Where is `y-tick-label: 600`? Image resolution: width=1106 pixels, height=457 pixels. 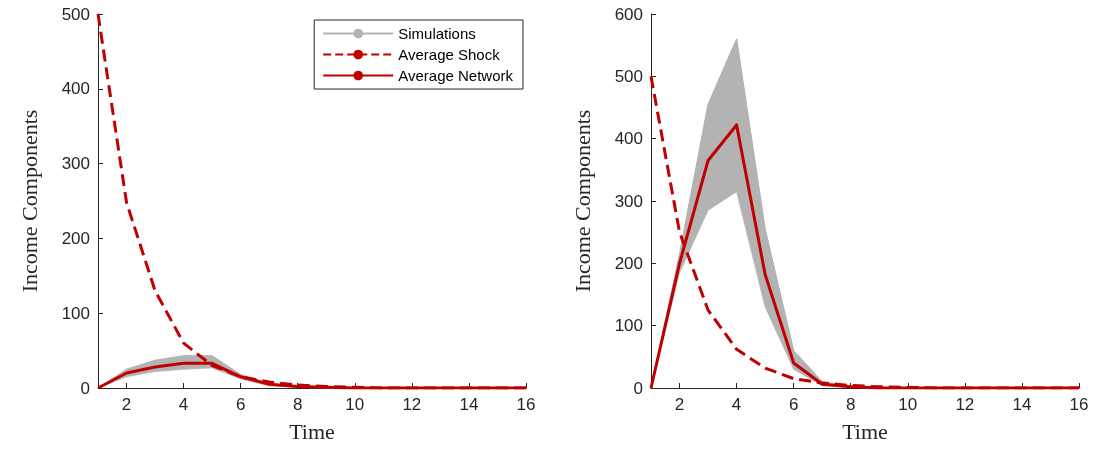 y-tick-label: 600 is located at coordinates (628, 14).